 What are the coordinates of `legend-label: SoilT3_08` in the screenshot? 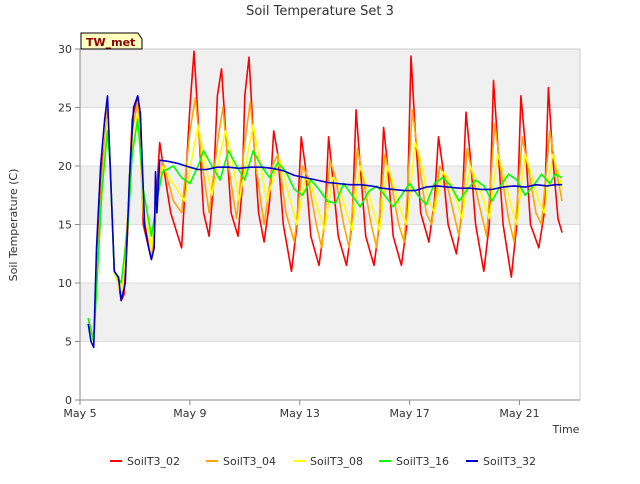 It's located at (336, 461).